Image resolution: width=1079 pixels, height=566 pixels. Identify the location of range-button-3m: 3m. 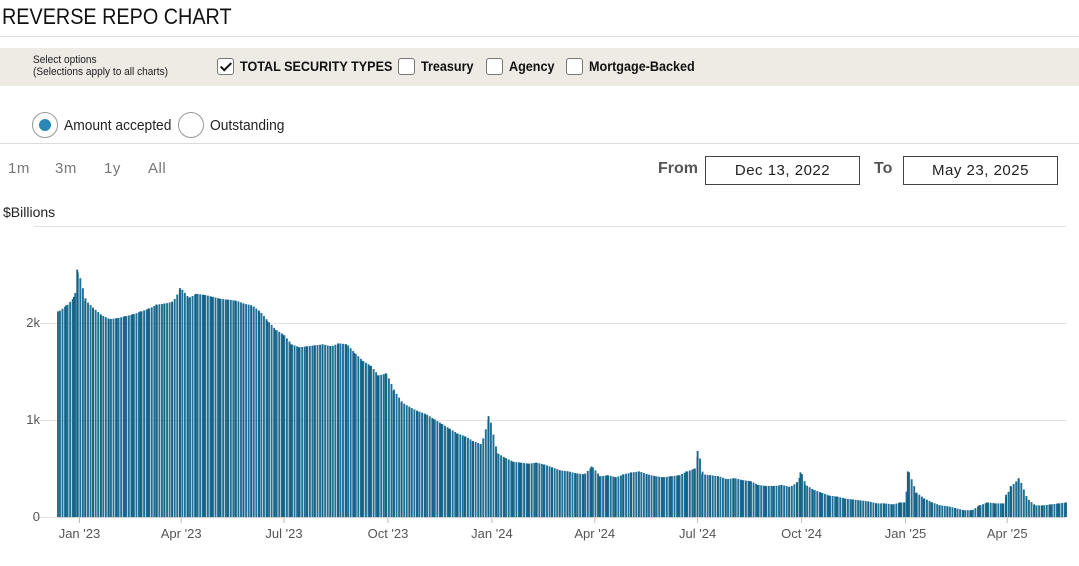
(66, 168).